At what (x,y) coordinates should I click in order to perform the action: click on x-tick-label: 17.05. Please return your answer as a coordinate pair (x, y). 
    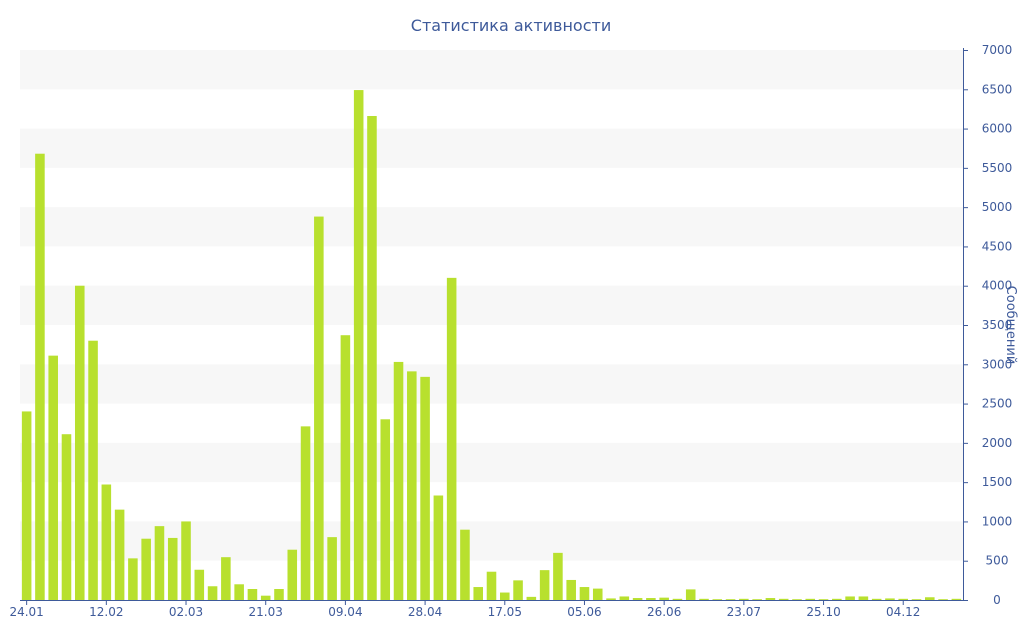
    Looking at the image, I should click on (505, 612).